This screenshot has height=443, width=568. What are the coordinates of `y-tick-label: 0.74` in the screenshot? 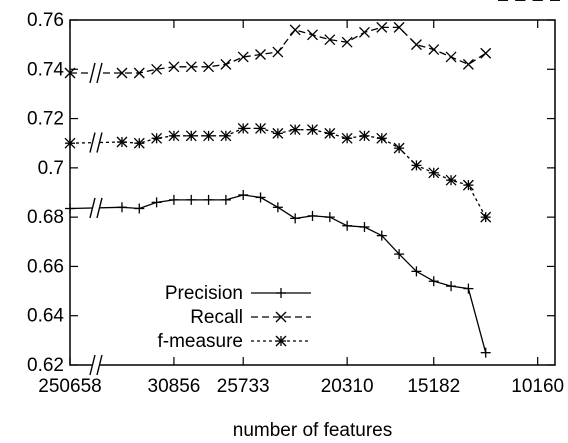 It's located at (45, 69).